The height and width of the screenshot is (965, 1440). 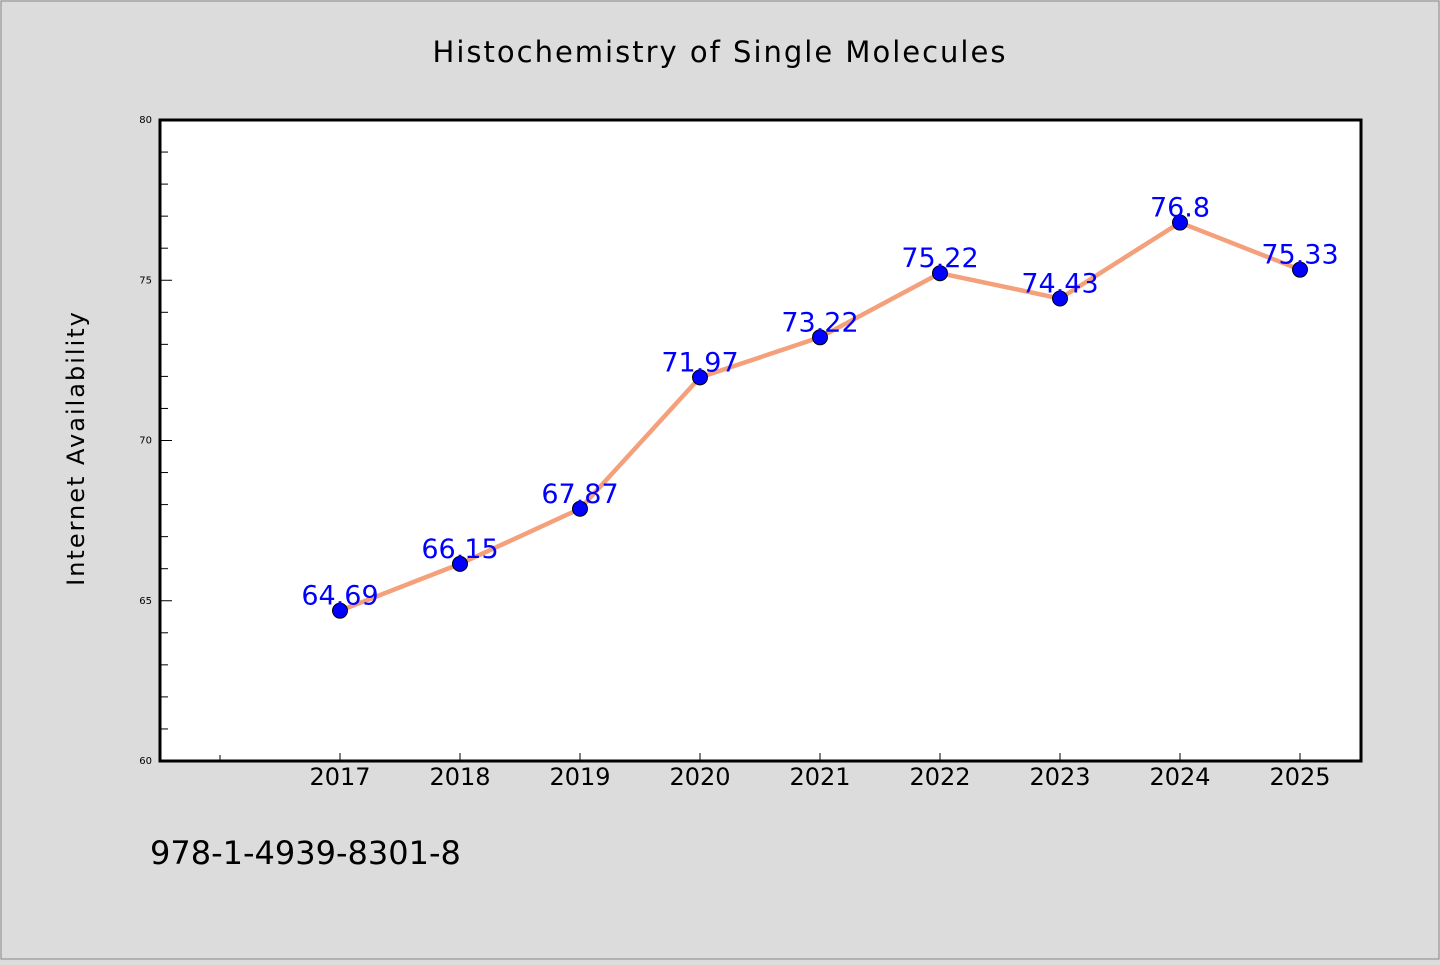 I want to click on data-label: 66.15, so click(x=459, y=549).